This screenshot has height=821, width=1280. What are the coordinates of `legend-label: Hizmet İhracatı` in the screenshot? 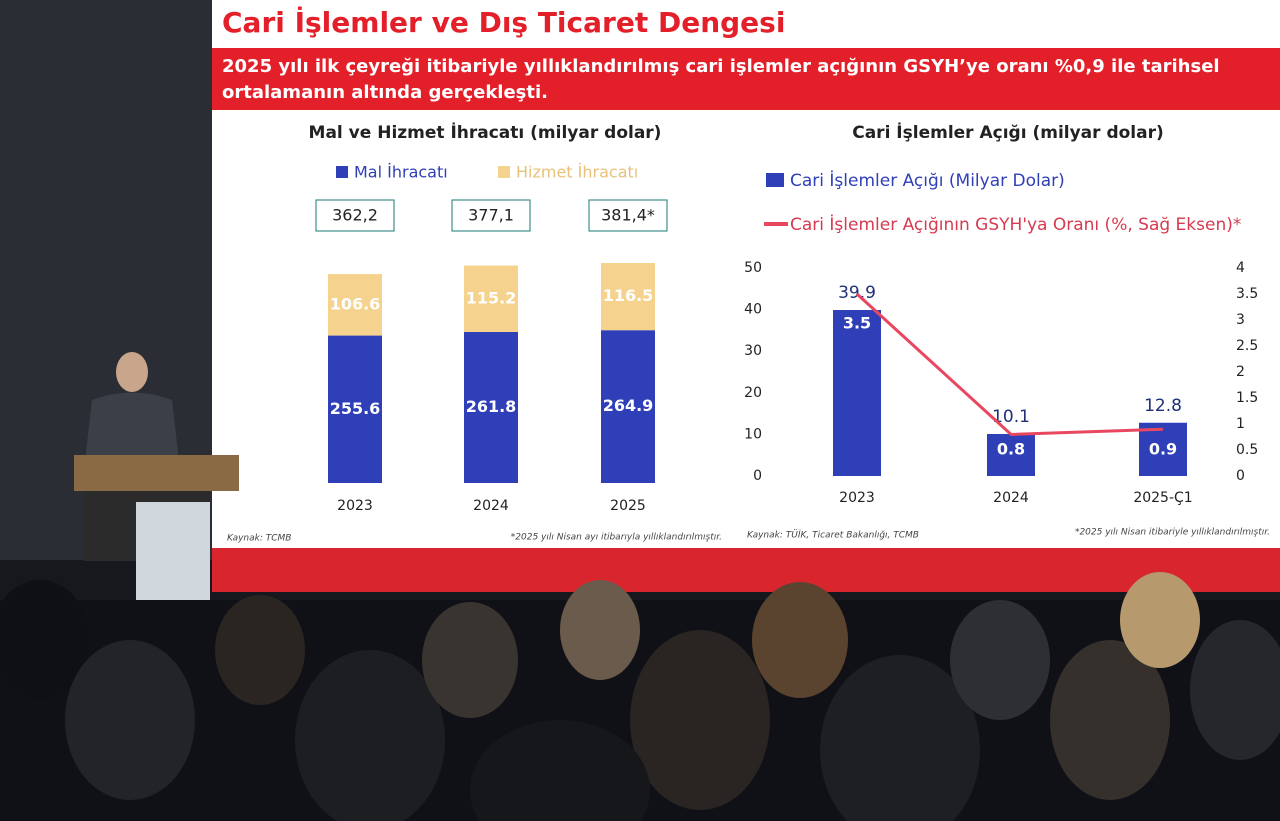 It's located at (577, 172).